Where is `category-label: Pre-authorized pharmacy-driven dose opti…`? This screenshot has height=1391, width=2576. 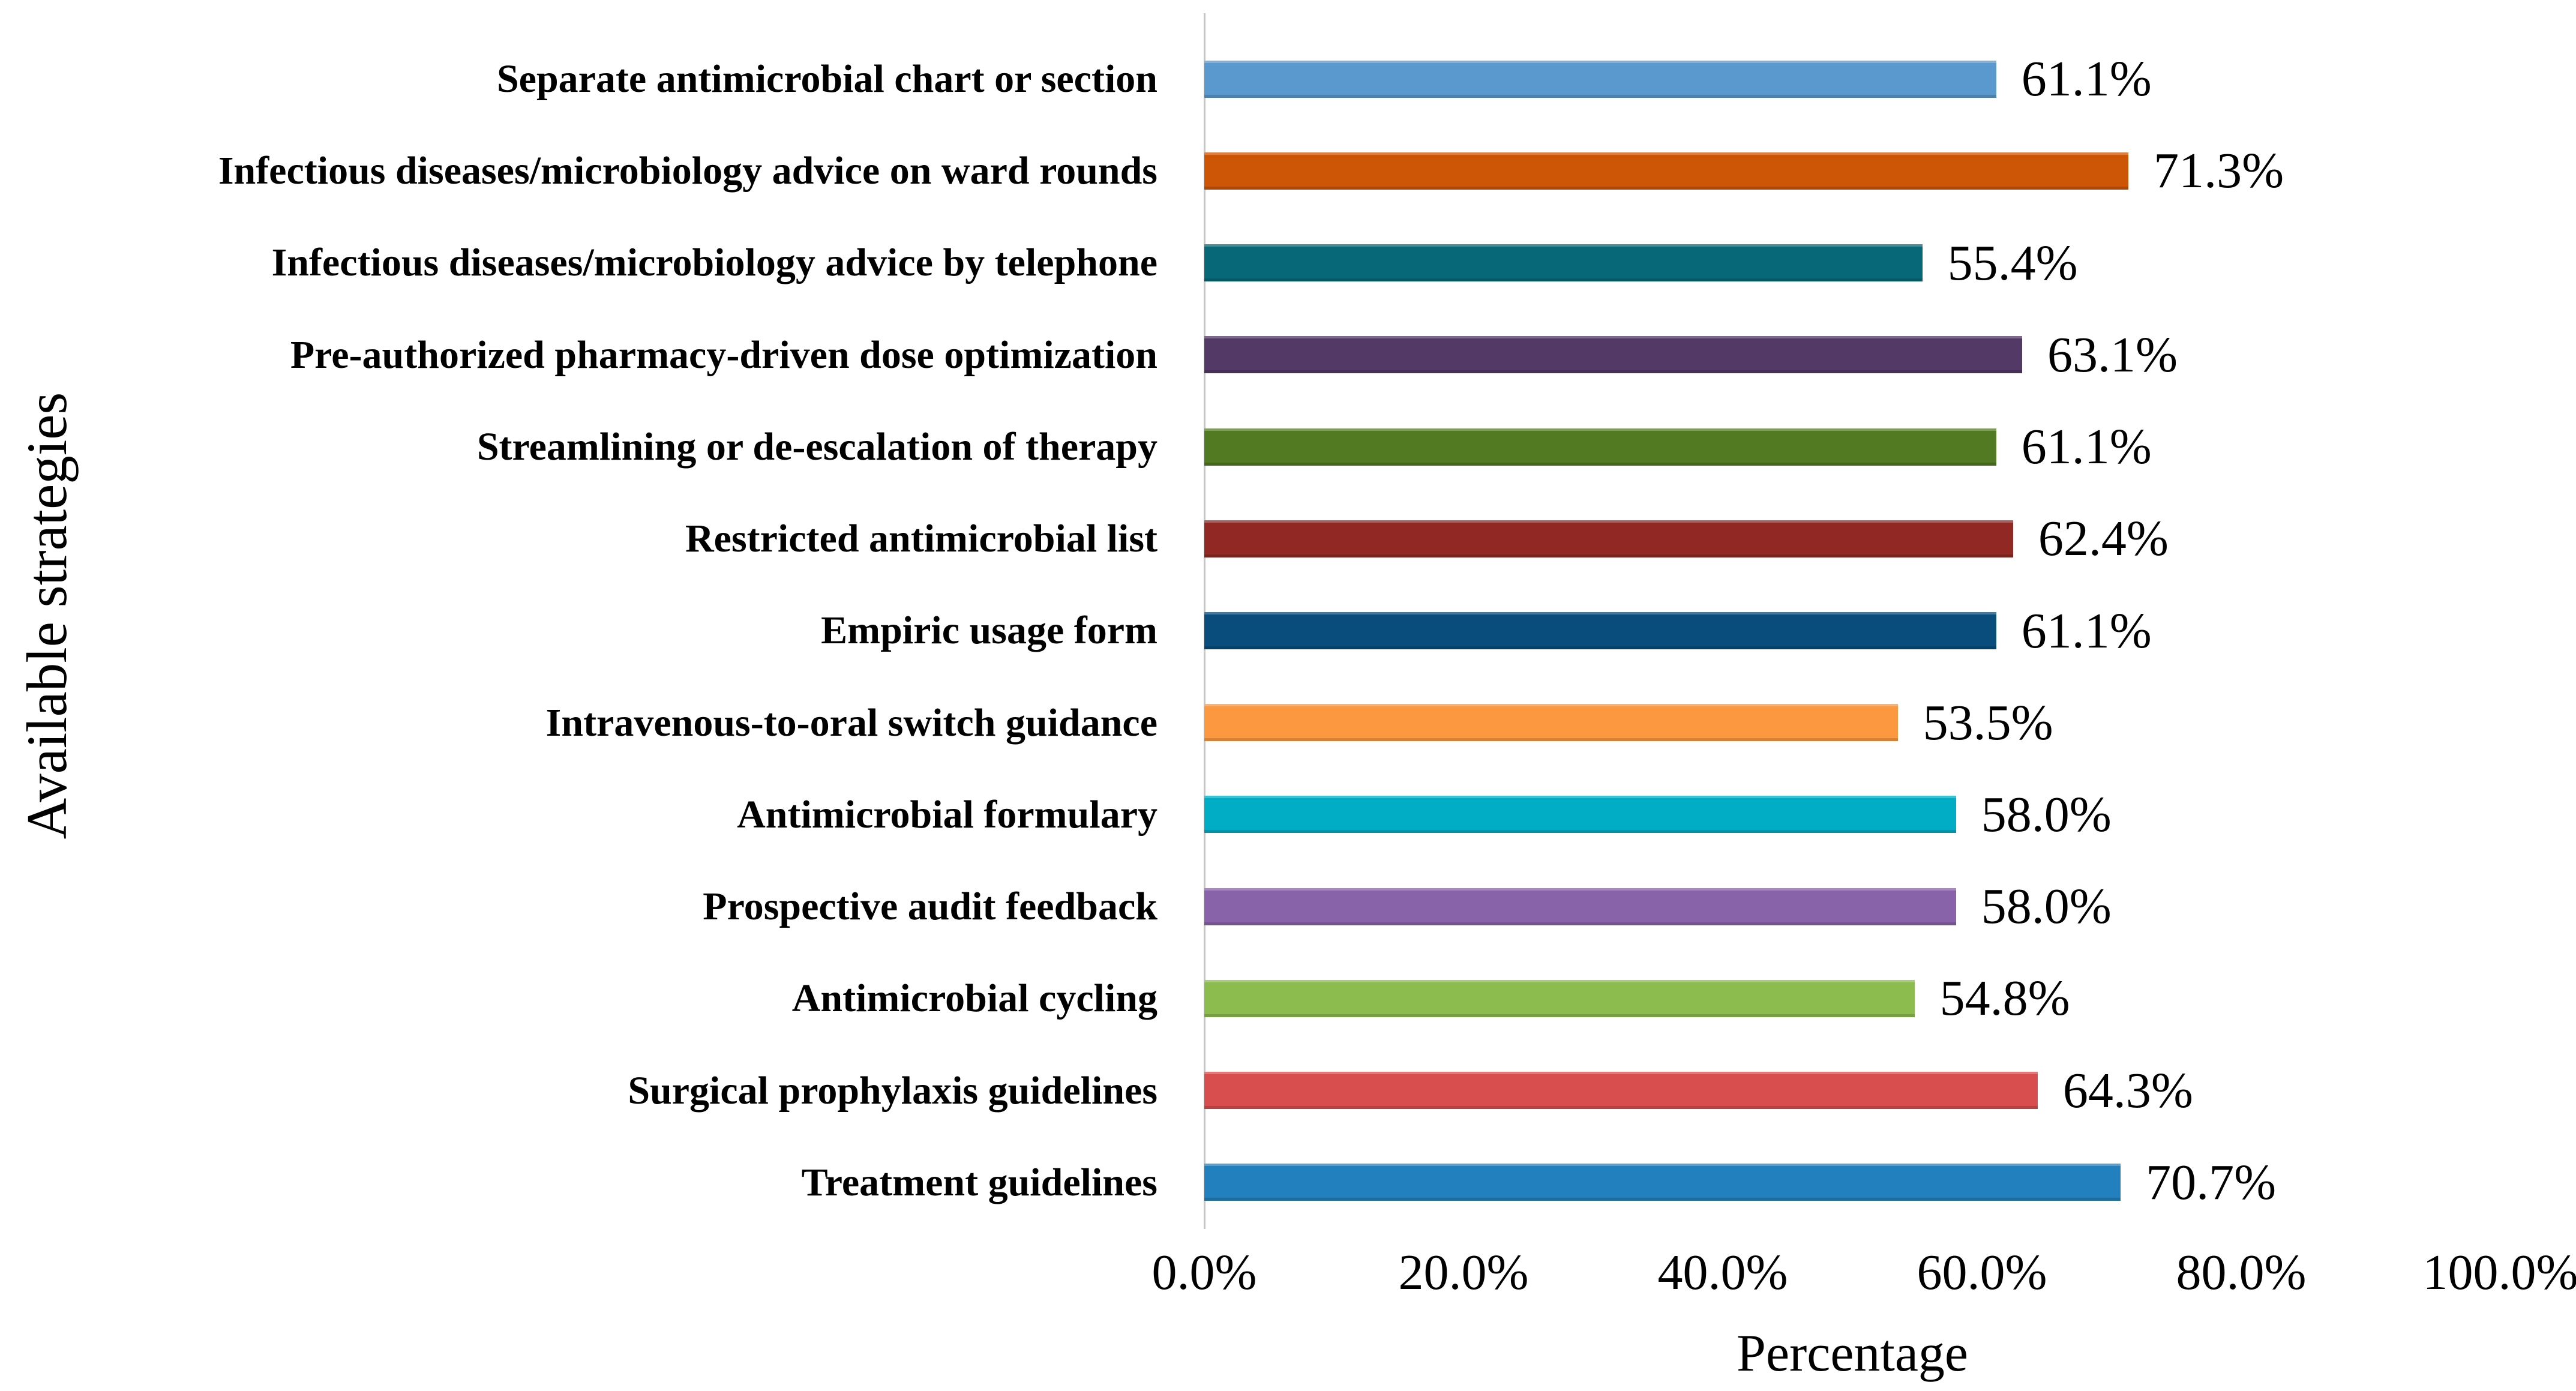 category-label: Pre-authorized pharmacy-driven dose opti… is located at coordinates (723, 355).